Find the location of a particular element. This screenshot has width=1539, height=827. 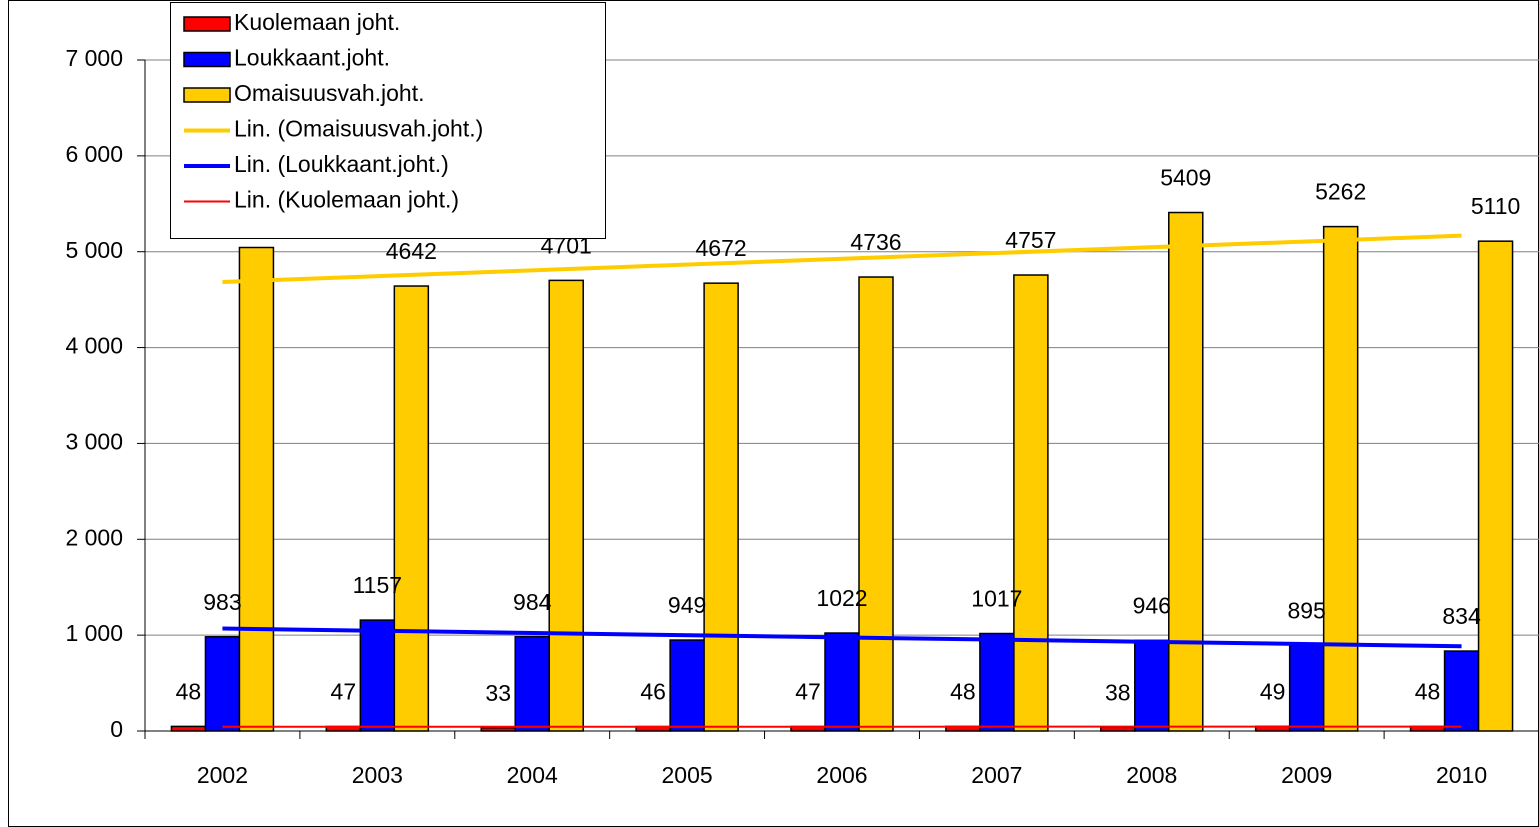

x-tick-label: 2008 is located at coordinates (1151, 775).